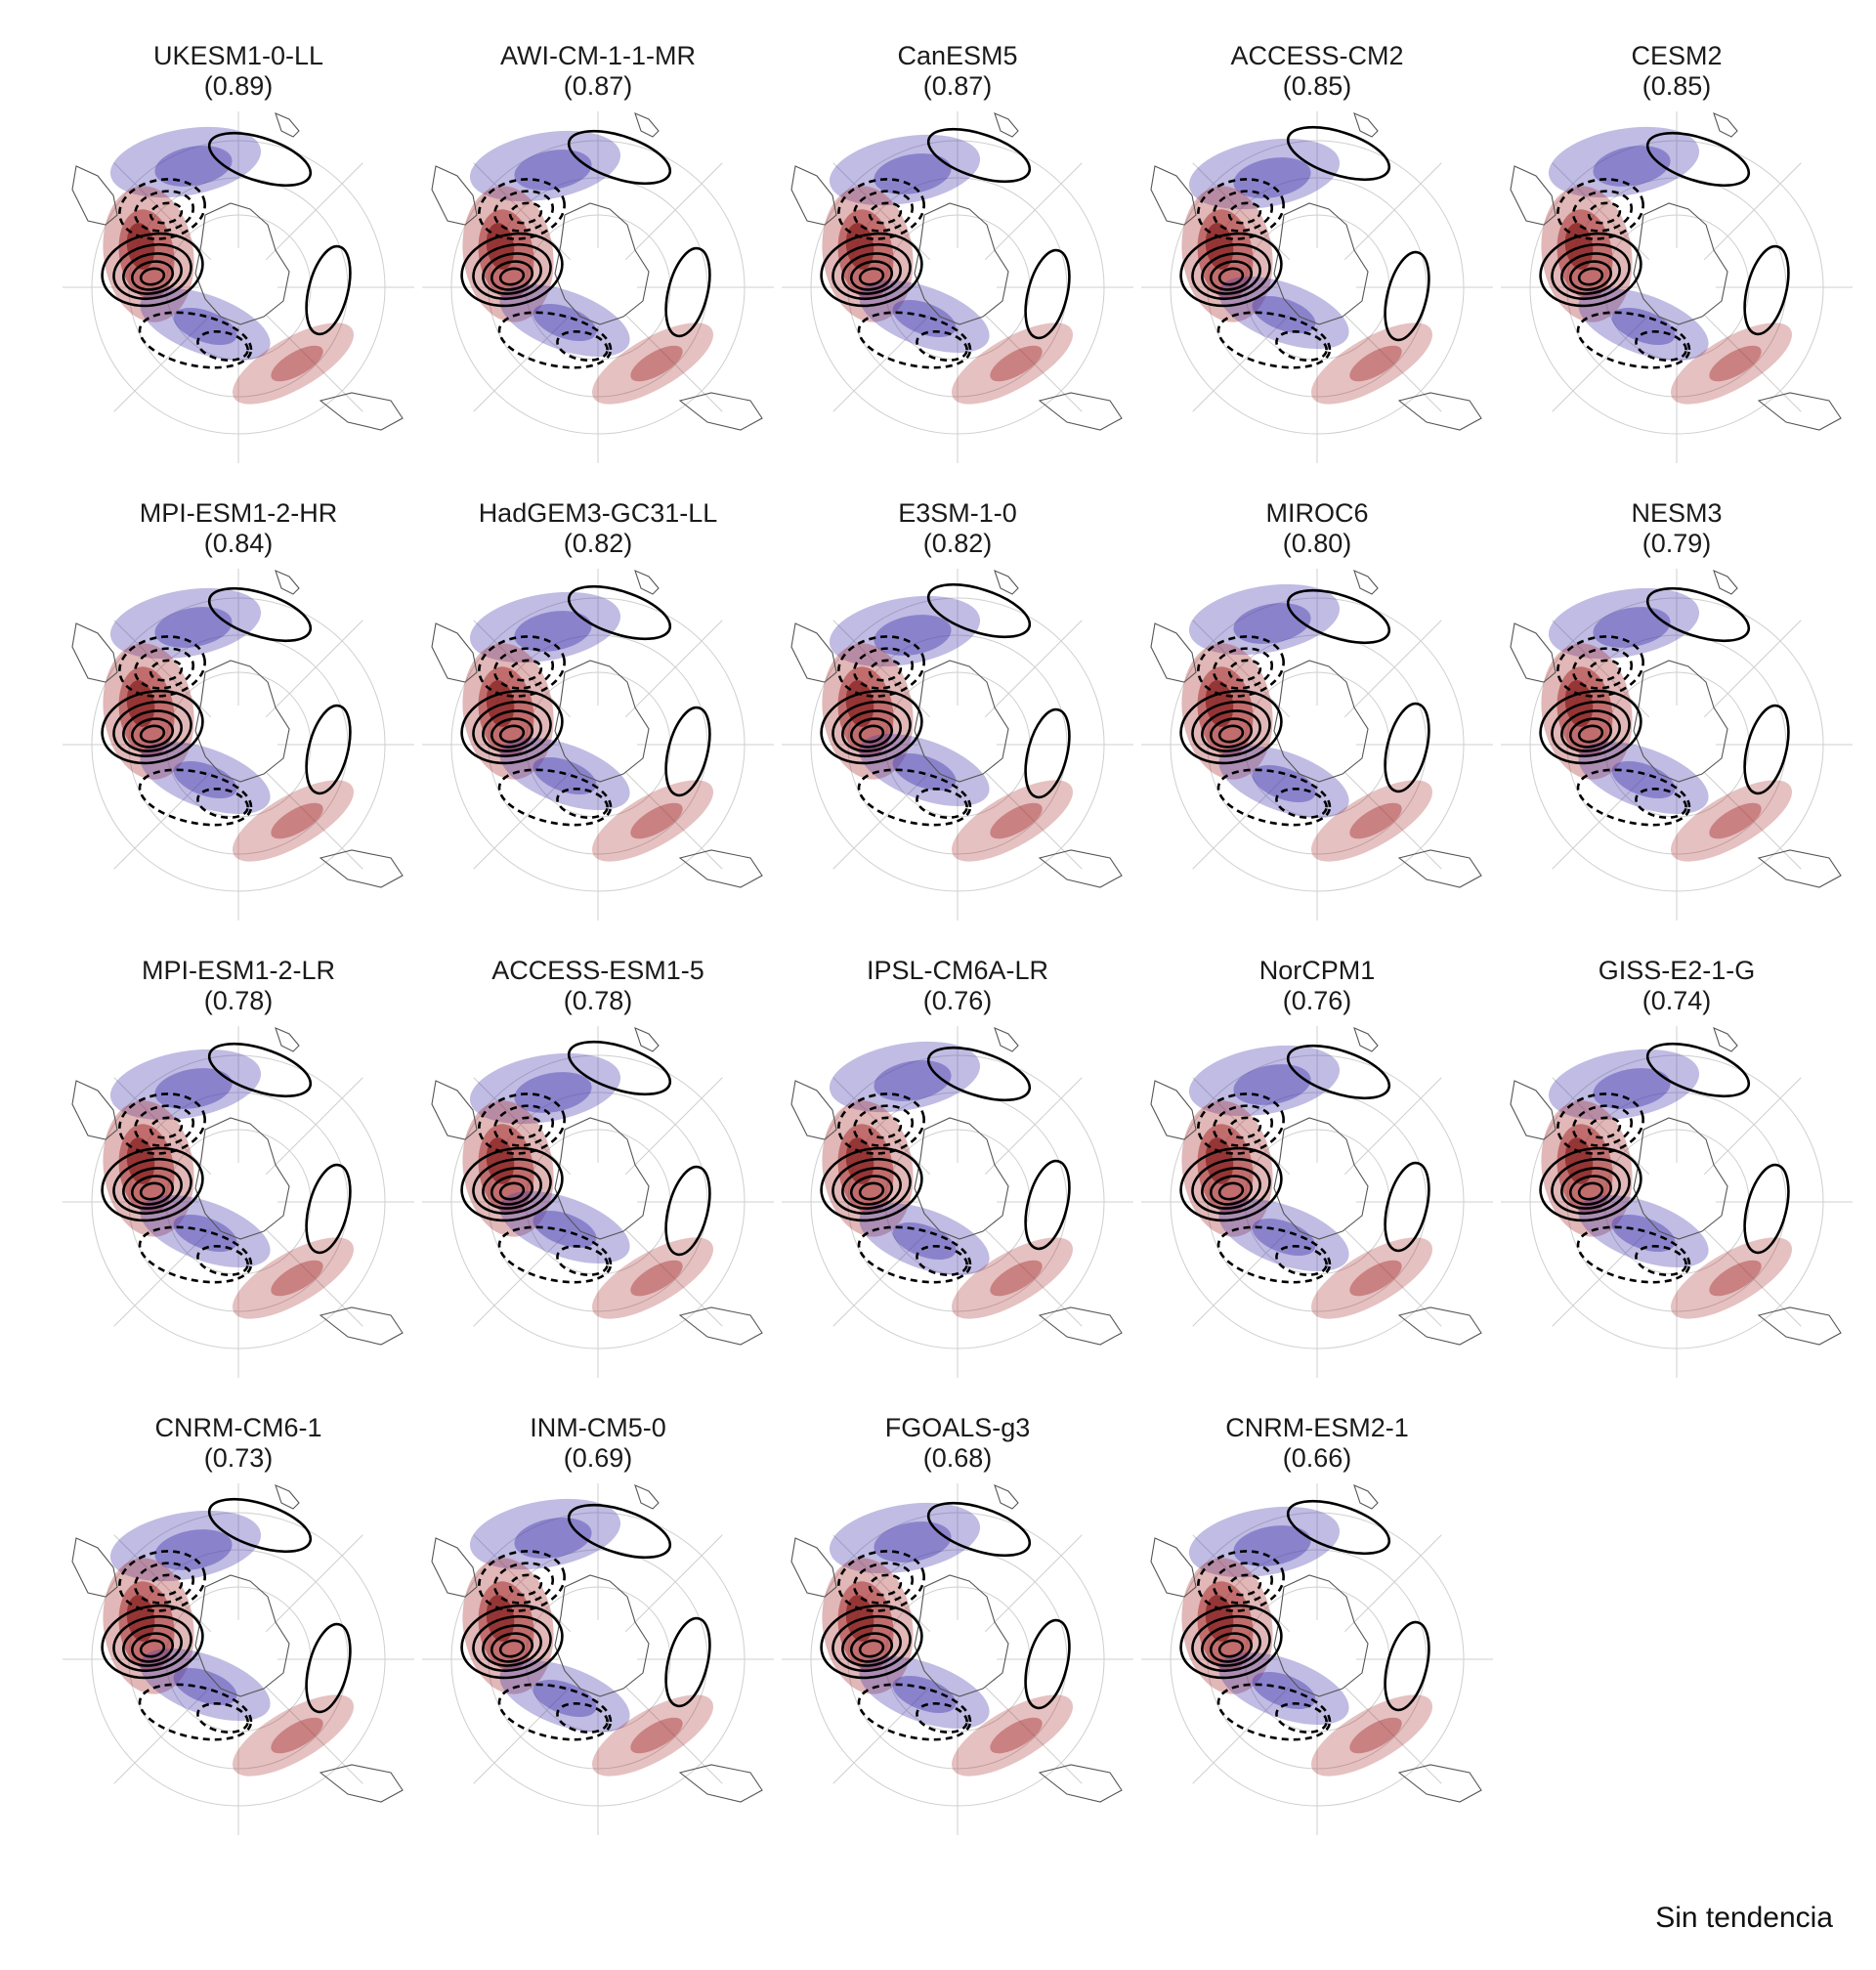 This screenshot has height=1970, width=1876. I want to click on model-name: MPI-ESM1-2-HR, so click(238, 513).